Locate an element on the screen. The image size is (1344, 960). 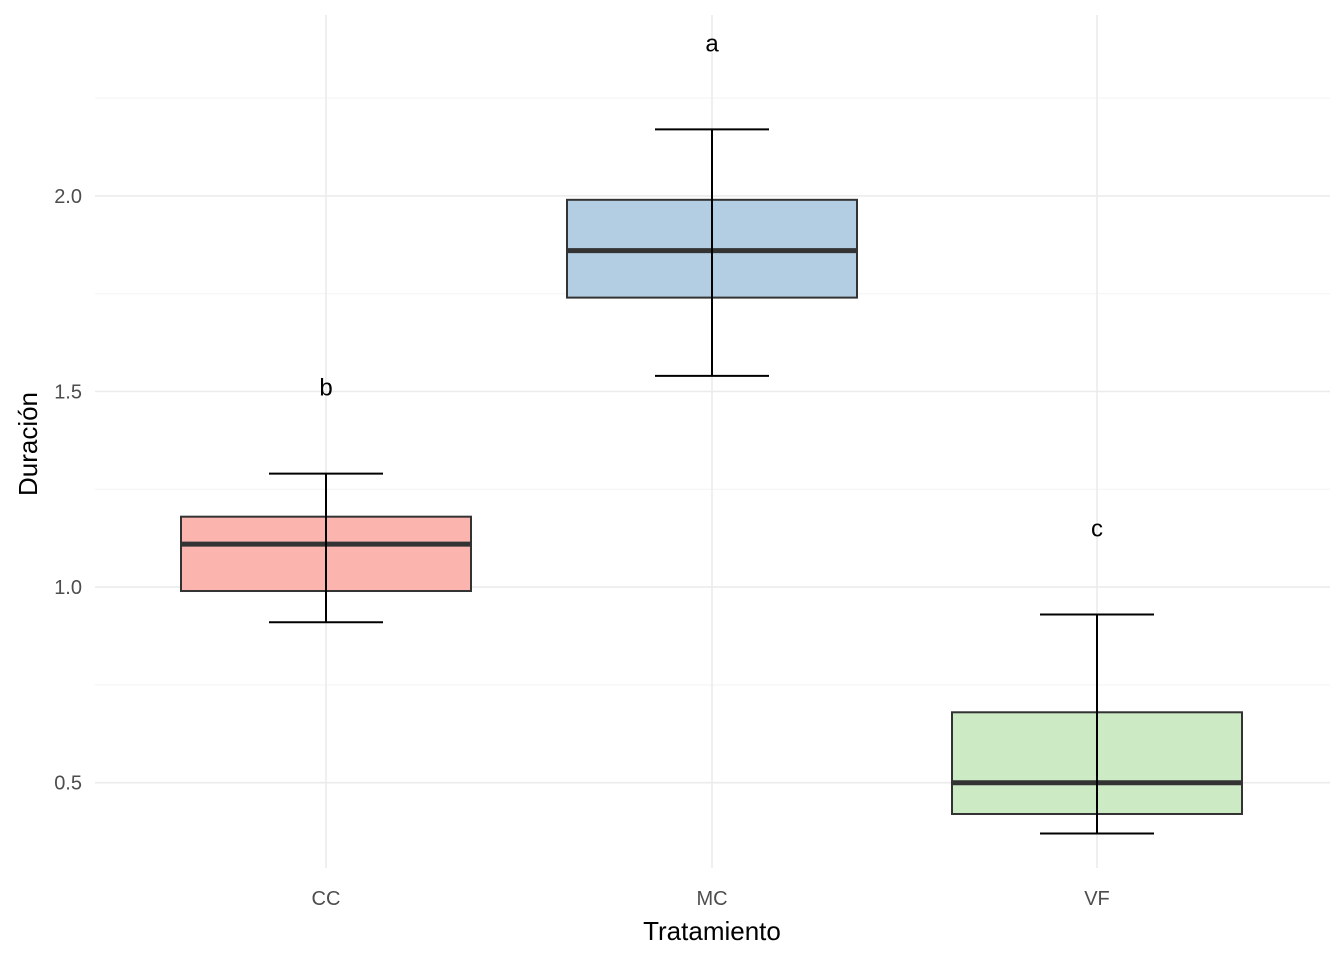
y-axis-title: Duración is located at coordinates (28, 444).